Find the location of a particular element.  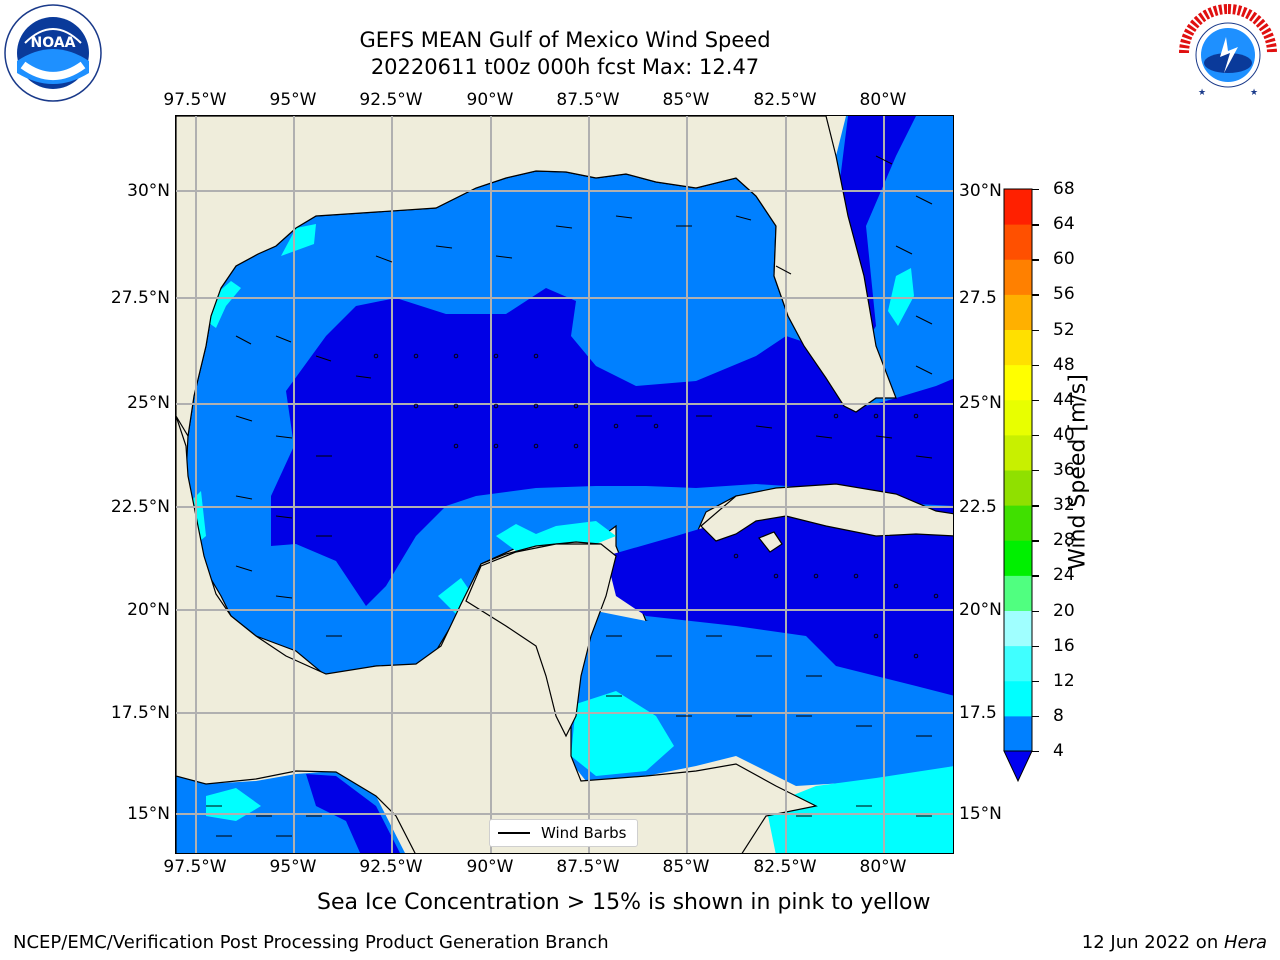

lon-tick-top: 87.5°W is located at coordinates (588, 100).